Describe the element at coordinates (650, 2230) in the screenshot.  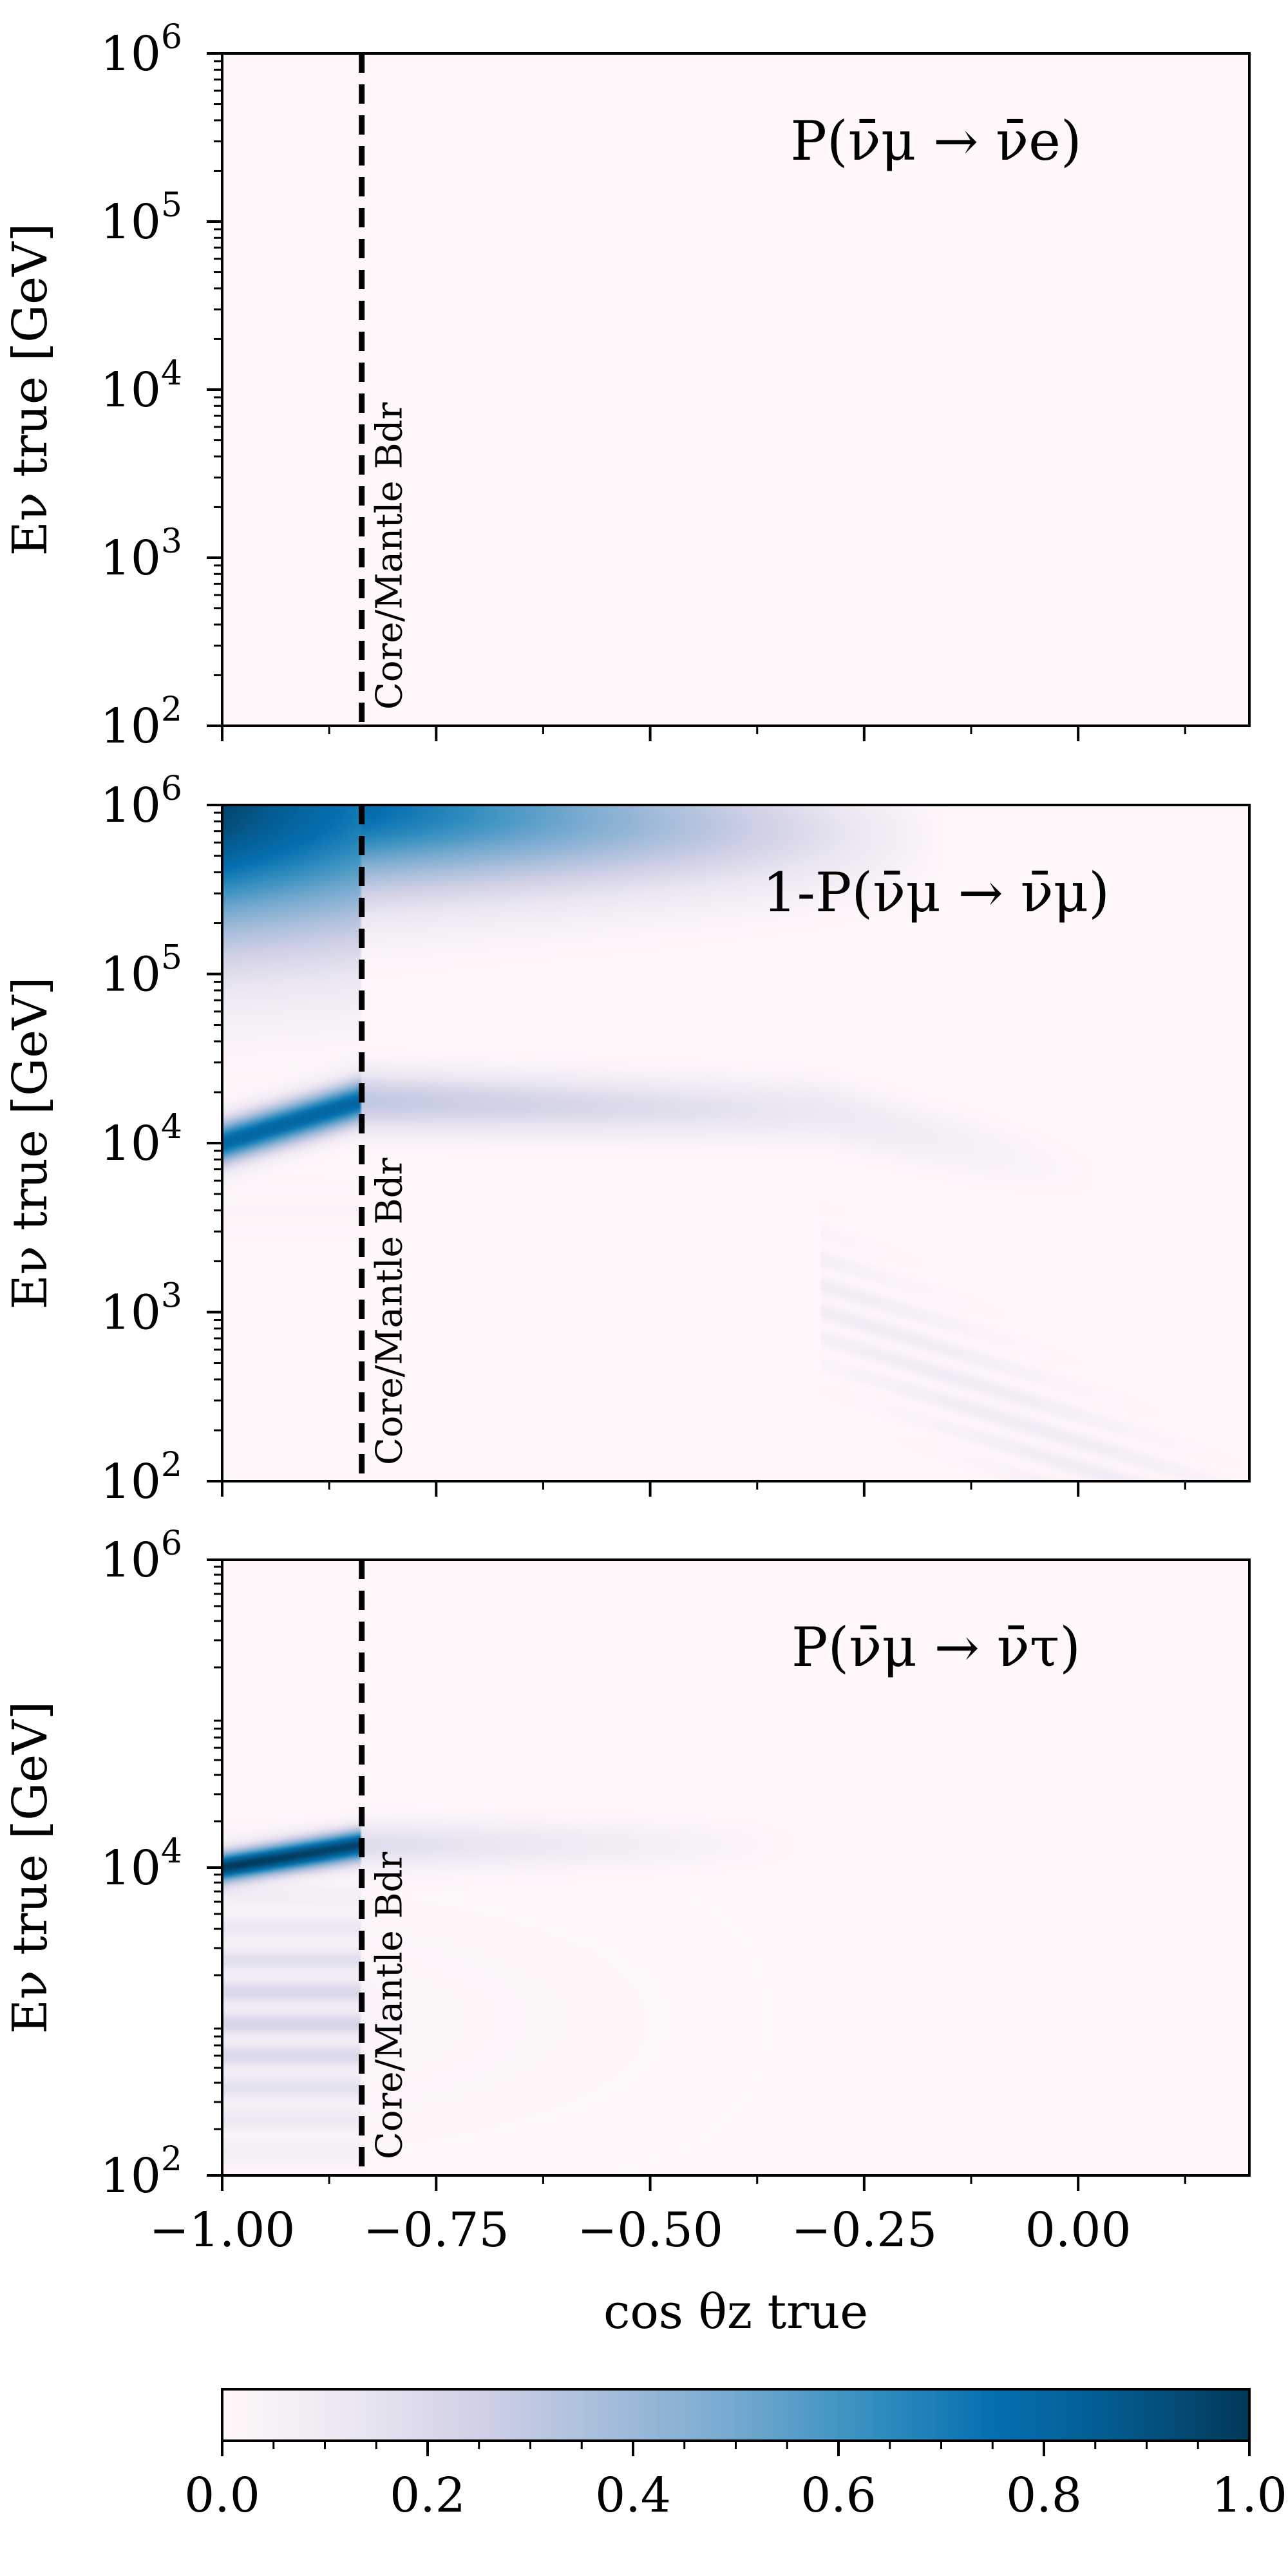
I see `x-tick-label: −0.50` at that location.